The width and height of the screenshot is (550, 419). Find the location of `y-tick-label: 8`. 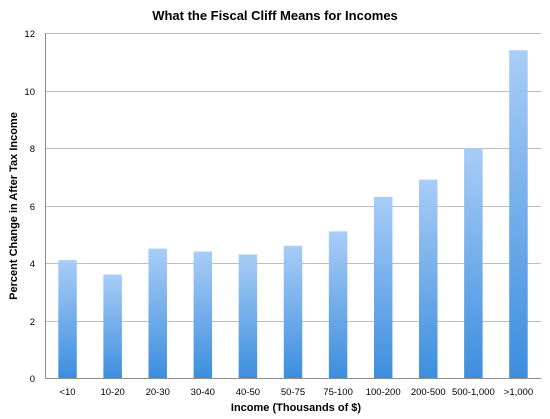

y-tick-label: 8 is located at coordinates (32, 149).